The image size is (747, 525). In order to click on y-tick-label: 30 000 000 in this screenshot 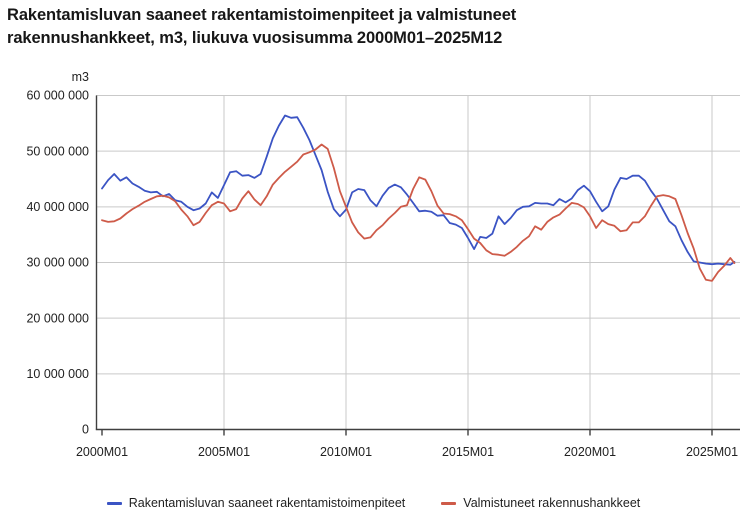, I will do `click(57, 263)`.